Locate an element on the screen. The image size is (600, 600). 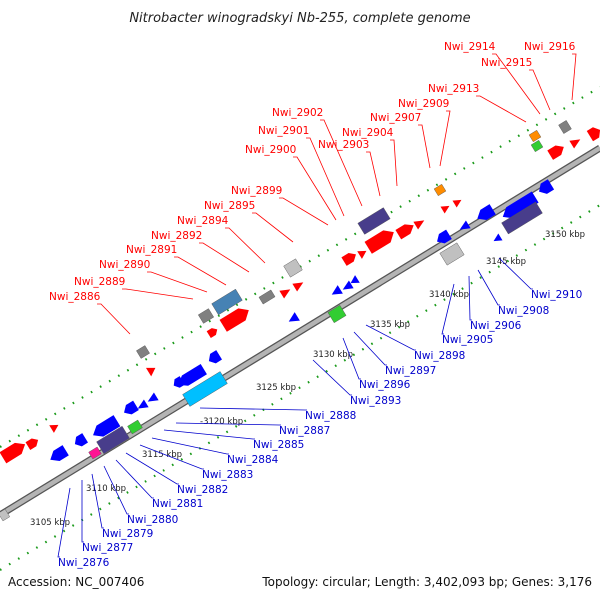
kbp-label-3110: 3110 kbp is located at coordinates (106, 489).